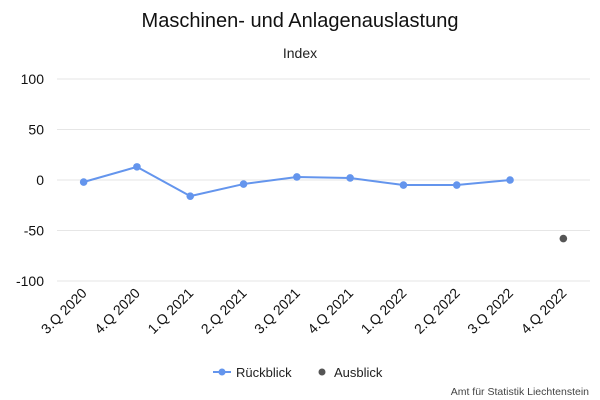  I want to click on y-tick-label: 50, so click(36, 130).